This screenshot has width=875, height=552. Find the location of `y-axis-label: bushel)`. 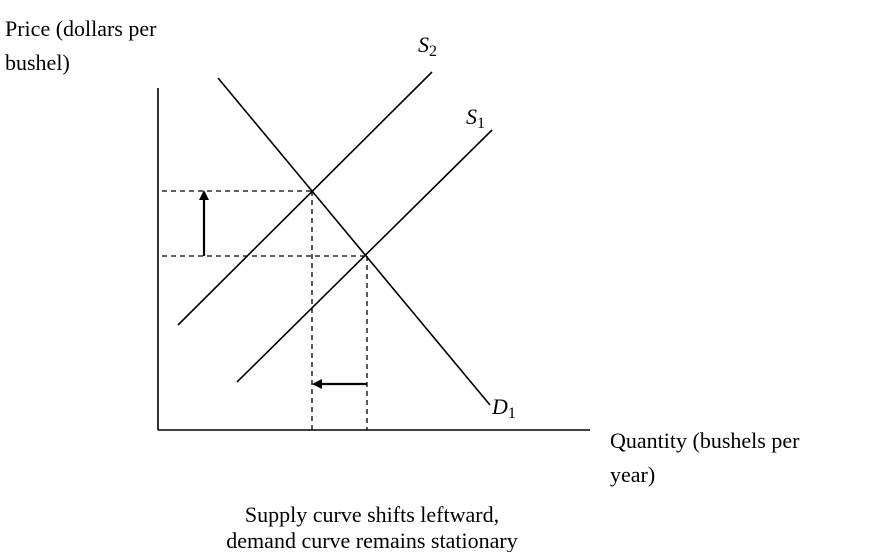

y-axis-label: bushel) is located at coordinates (37, 62).